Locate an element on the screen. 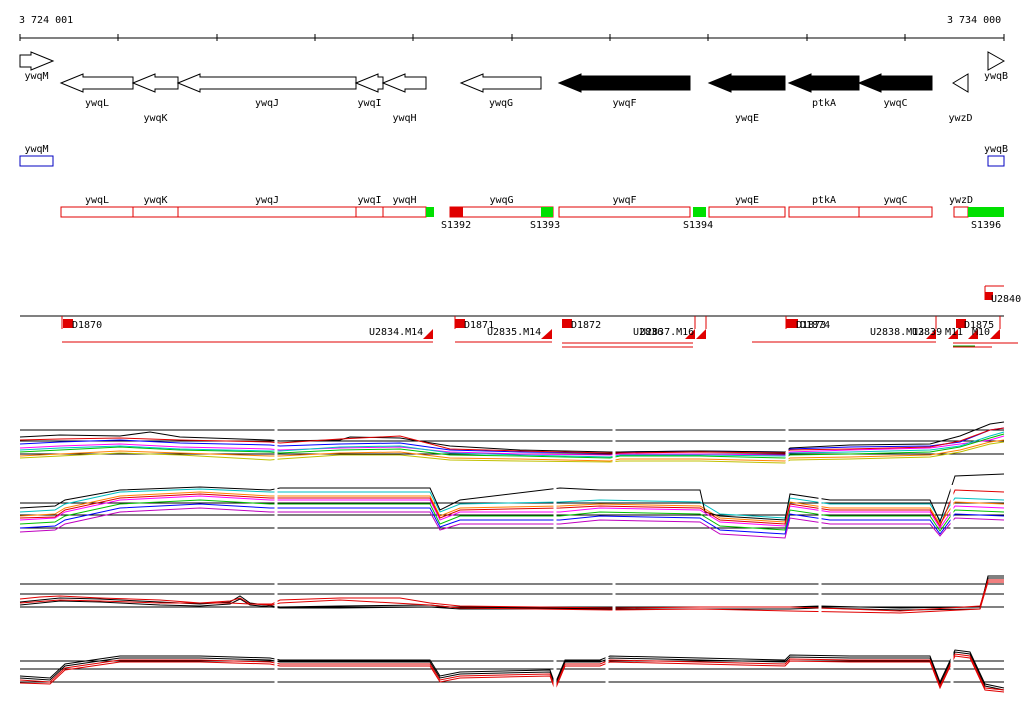 This screenshot has width=1024, height=714. transcript-label-ywqI: ywqI is located at coordinates (369, 200).